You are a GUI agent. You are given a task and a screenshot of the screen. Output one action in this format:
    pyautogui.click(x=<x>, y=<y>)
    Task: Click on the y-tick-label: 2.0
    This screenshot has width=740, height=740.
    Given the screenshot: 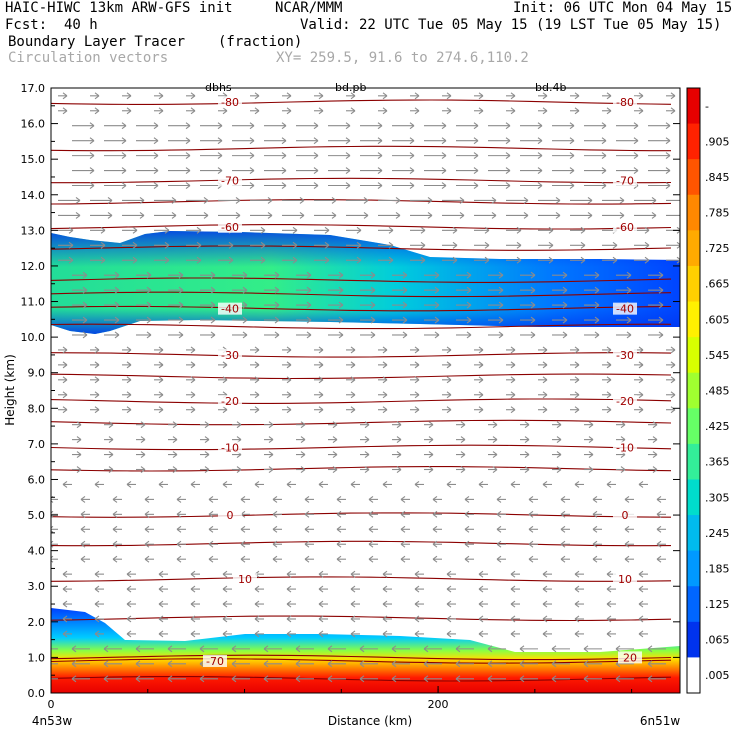 What is the action you would take?
    pyautogui.click(x=37, y=622)
    